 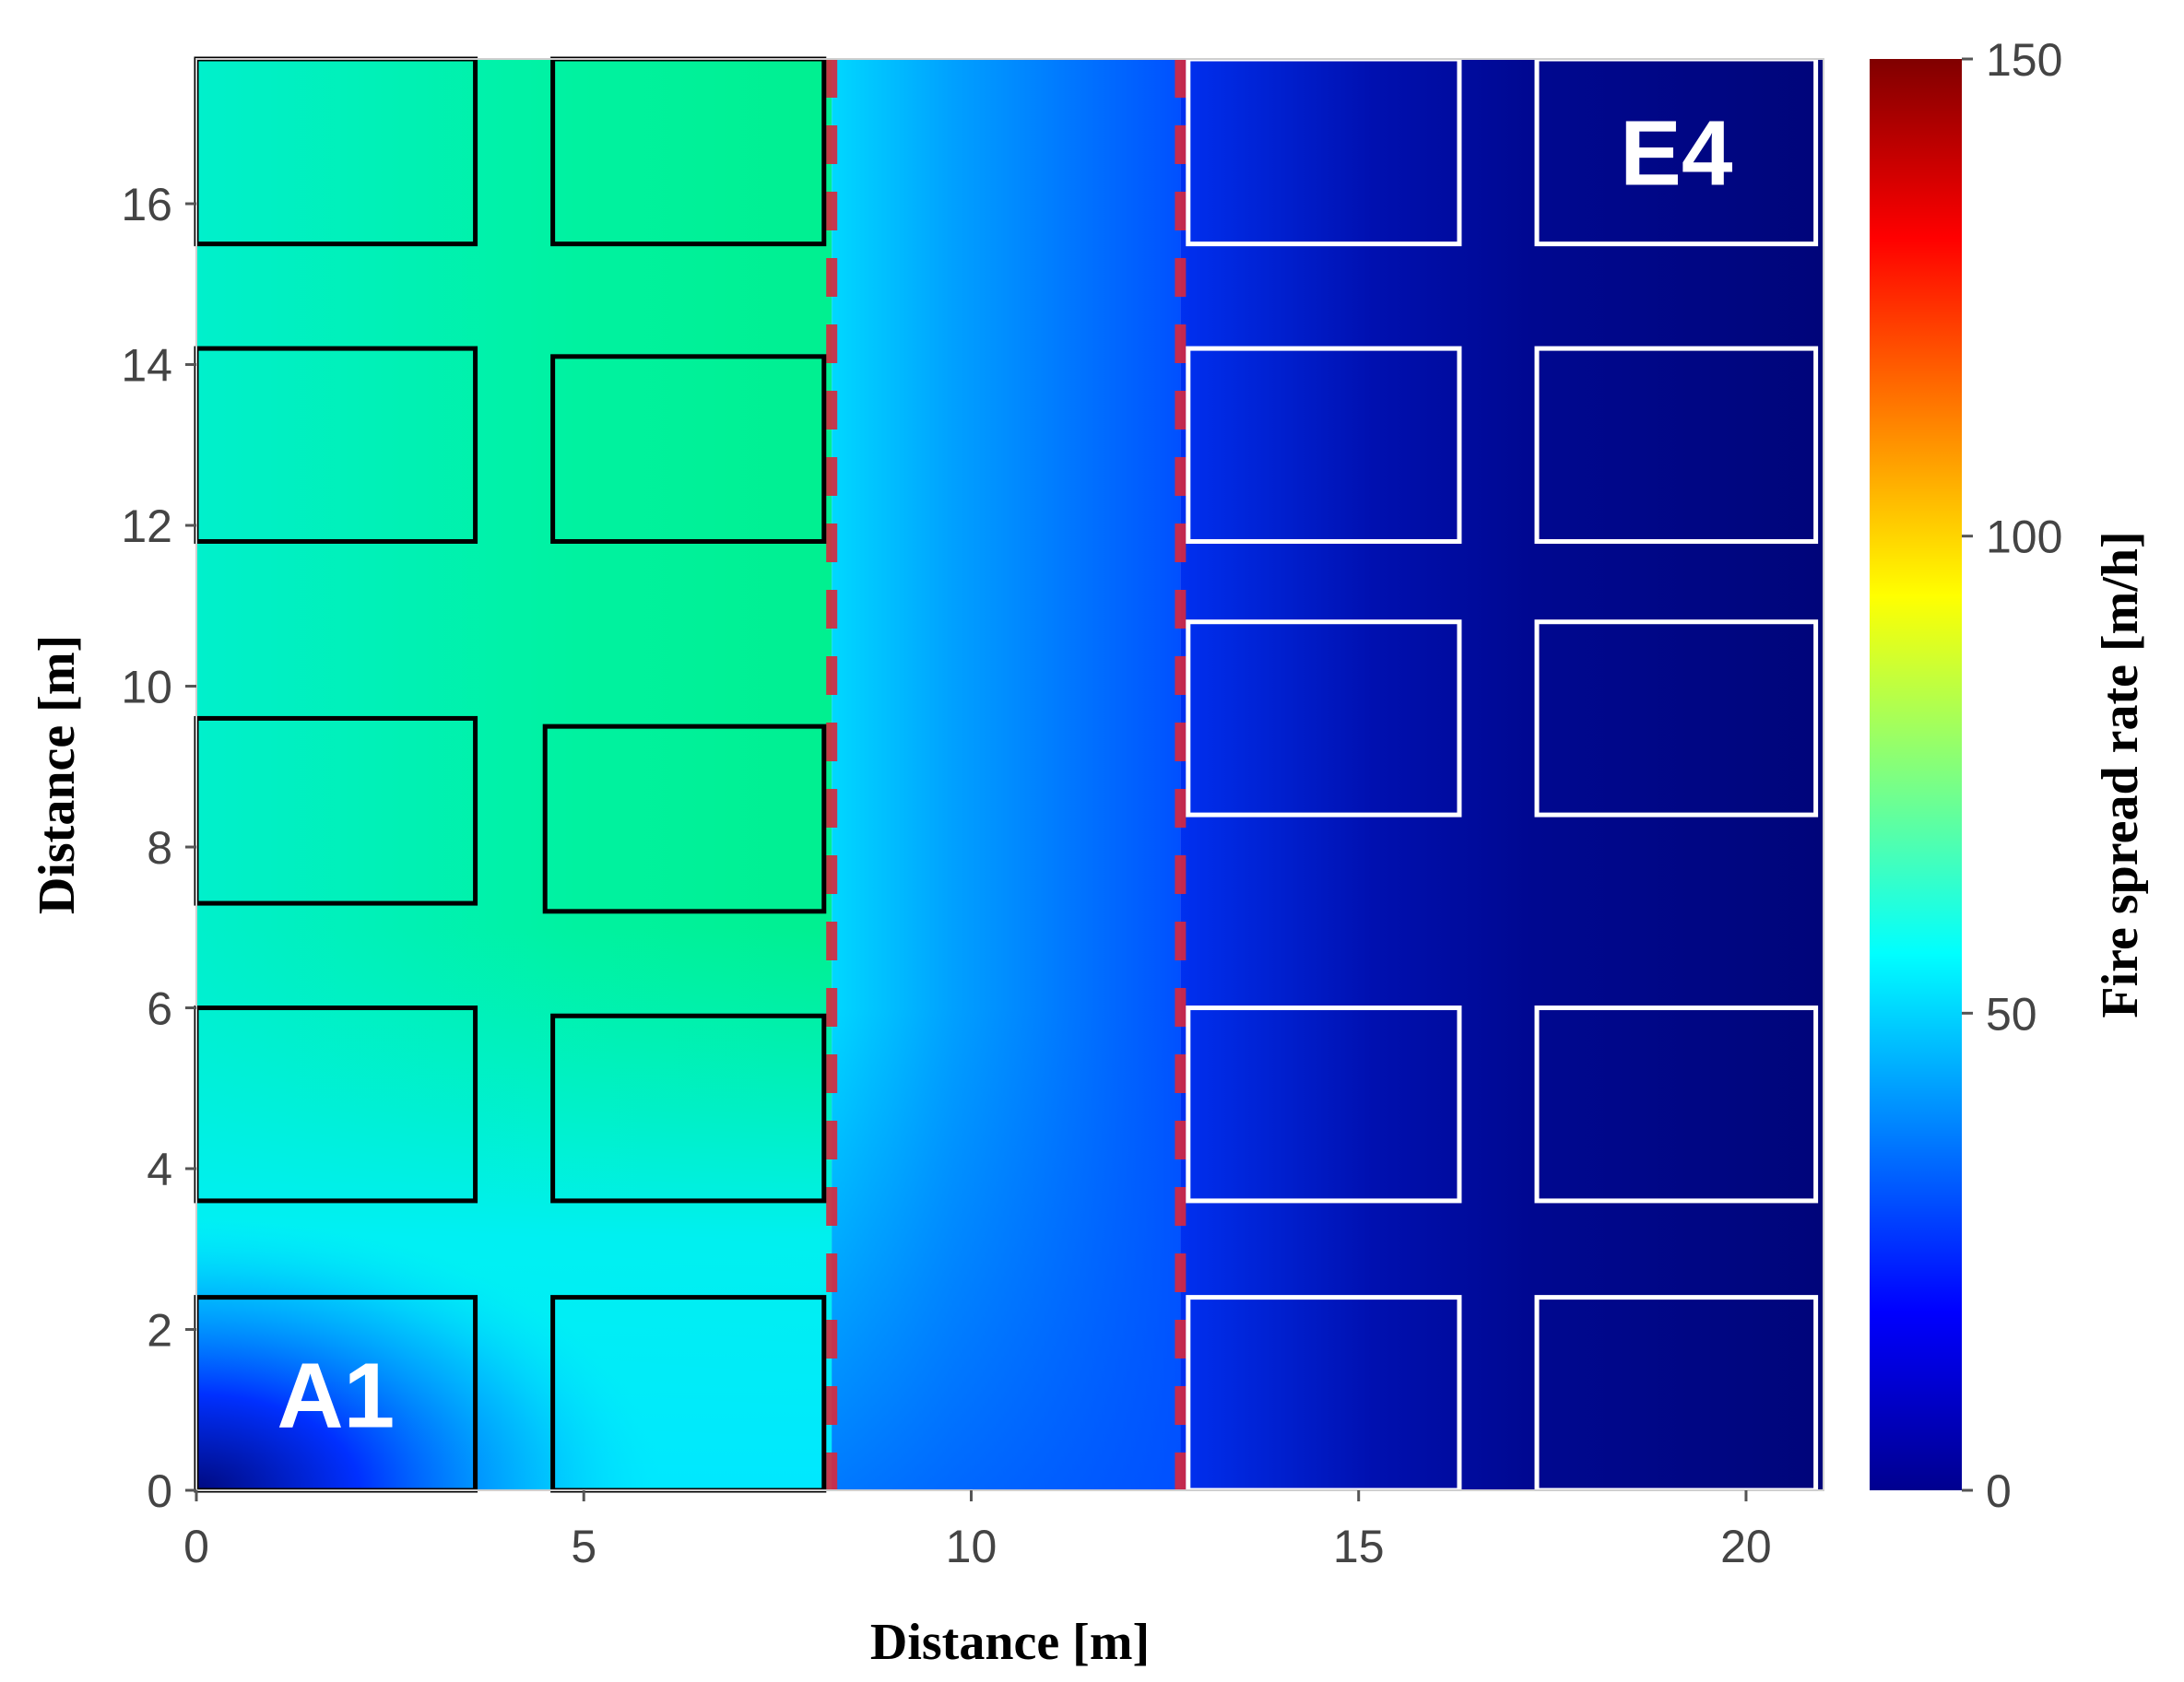 I want to click on block-label-a1: A1, so click(x=336, y=1395).